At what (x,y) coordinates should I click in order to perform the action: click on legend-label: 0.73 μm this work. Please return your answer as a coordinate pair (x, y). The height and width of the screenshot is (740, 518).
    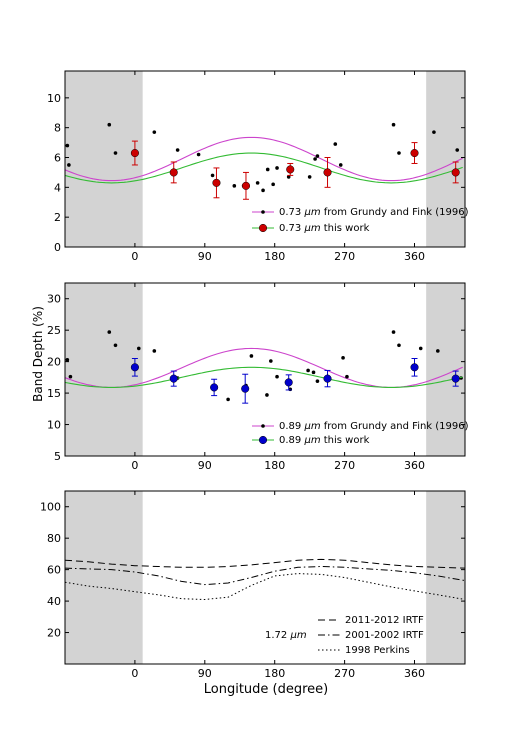
    Looking at the image, I should click on (324, 228).